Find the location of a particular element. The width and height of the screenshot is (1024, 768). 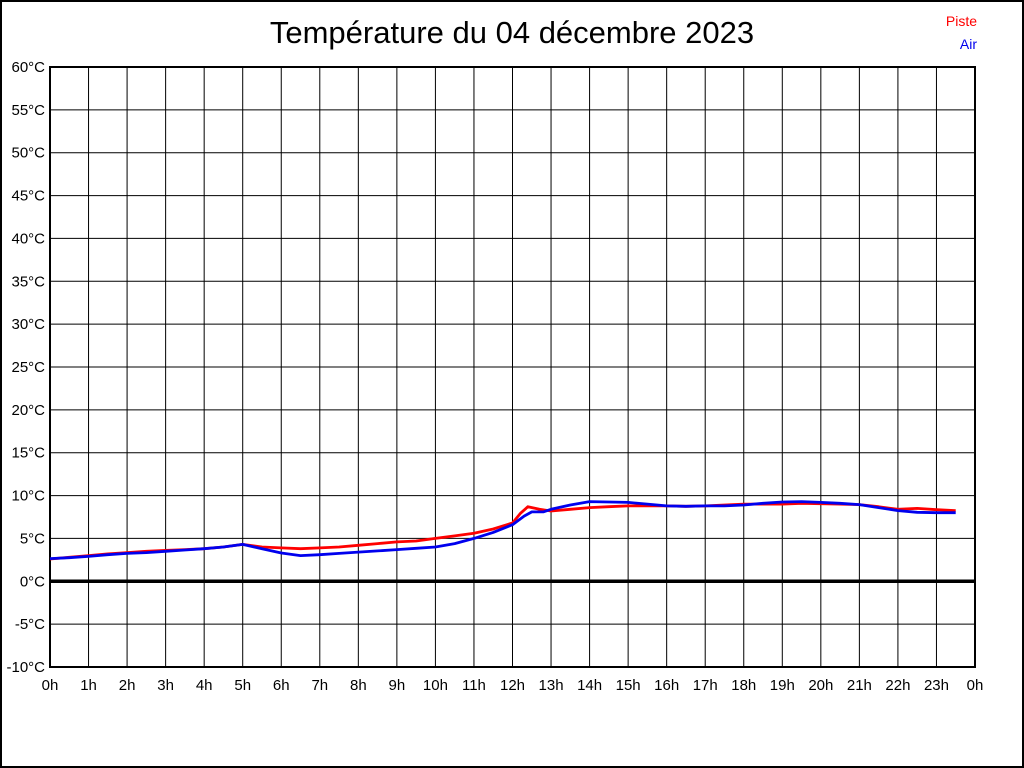

x-tick-label: 6h is located at coordinates (281, 685).